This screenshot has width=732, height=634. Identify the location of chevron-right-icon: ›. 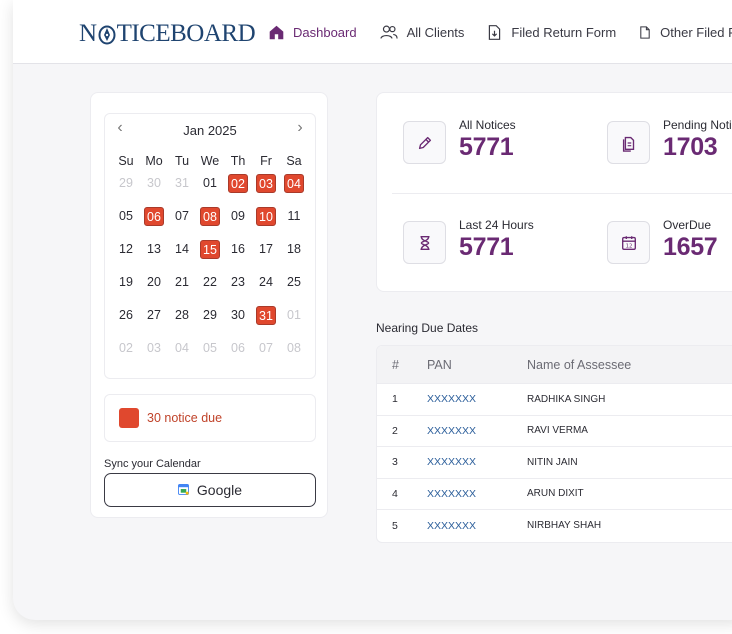
(300, 127).